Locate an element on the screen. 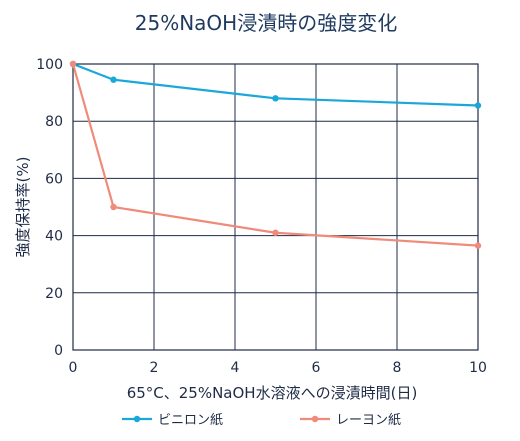  x-axis-label: 65°C、25%NaOH水溶液への浸漬時間(日) is located at coordinates (272, 393).